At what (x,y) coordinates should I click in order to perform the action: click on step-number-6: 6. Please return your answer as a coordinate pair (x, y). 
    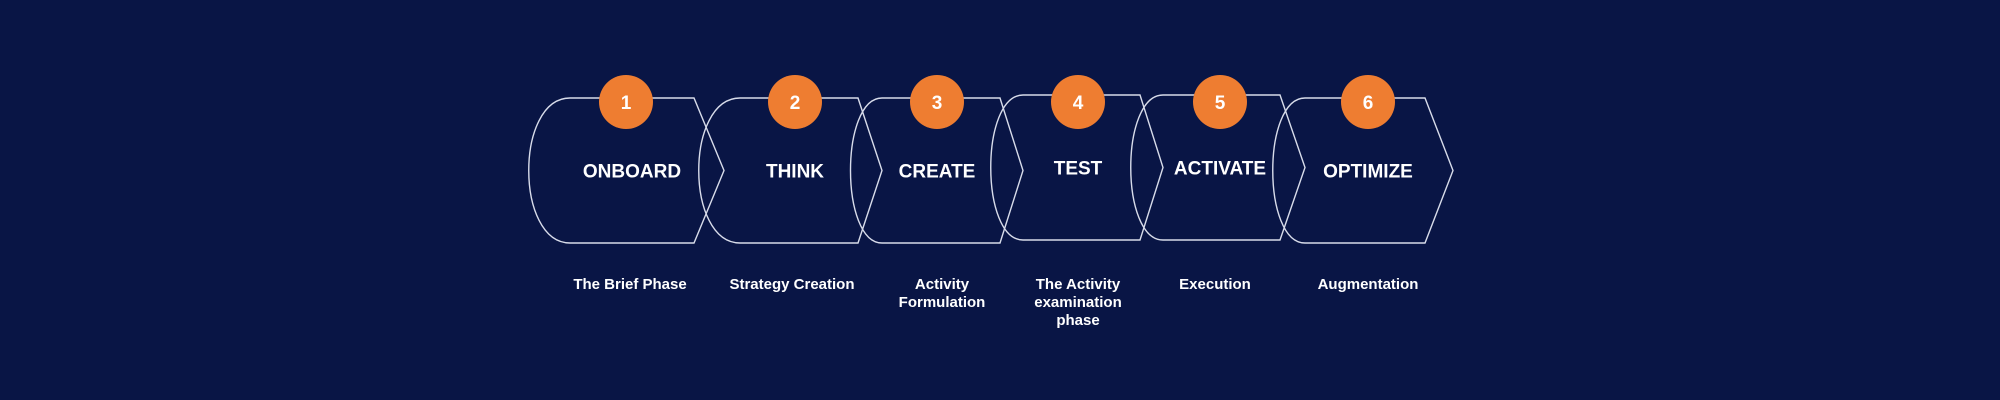
    Looking at the image, I should click on (1368, 103).